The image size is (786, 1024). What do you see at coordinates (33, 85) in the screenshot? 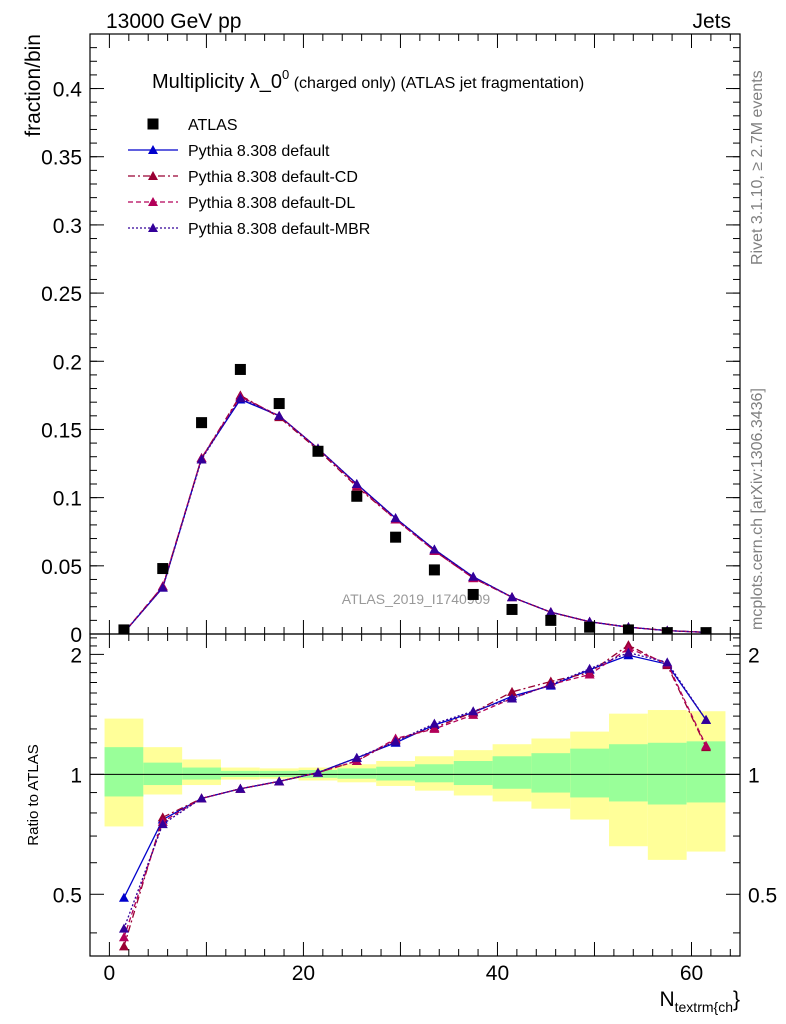
I see `main-ylabel: fraction/bin` at bounding box center [33, 85].